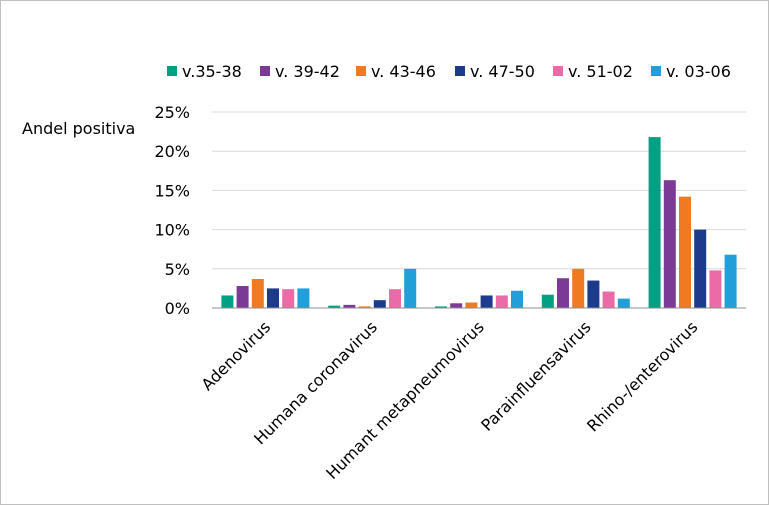  I want to click on y-tick-label: 5%, so click(177, 269).